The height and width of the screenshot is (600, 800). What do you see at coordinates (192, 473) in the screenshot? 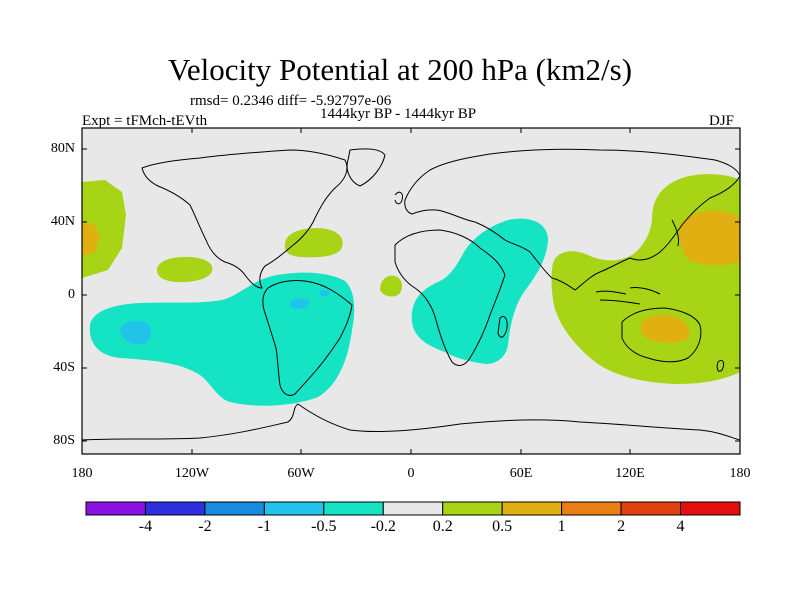
I see `lon-label-120w: 120W` at bounding box center [192, 473].